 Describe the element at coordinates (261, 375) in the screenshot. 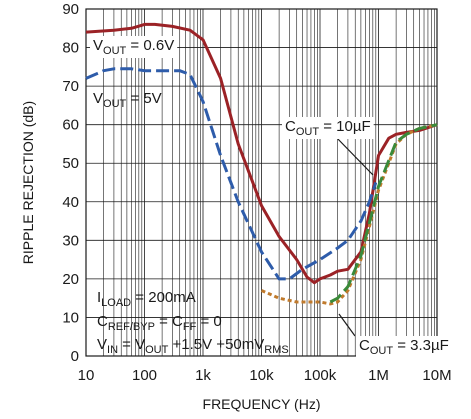

I see `x-tick-label: 10k` at that location.